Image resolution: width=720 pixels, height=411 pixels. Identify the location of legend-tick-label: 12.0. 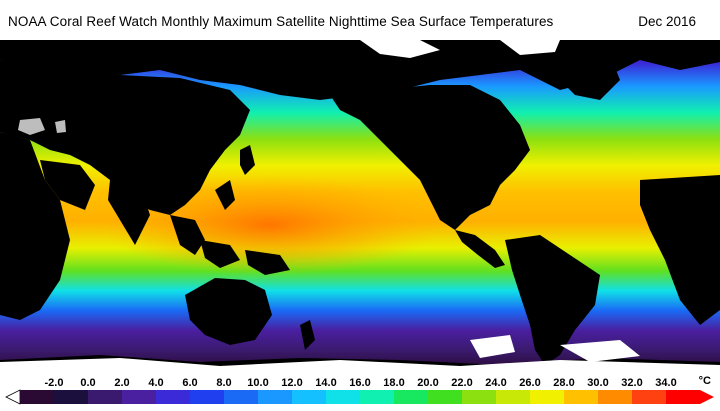
(291, 383).